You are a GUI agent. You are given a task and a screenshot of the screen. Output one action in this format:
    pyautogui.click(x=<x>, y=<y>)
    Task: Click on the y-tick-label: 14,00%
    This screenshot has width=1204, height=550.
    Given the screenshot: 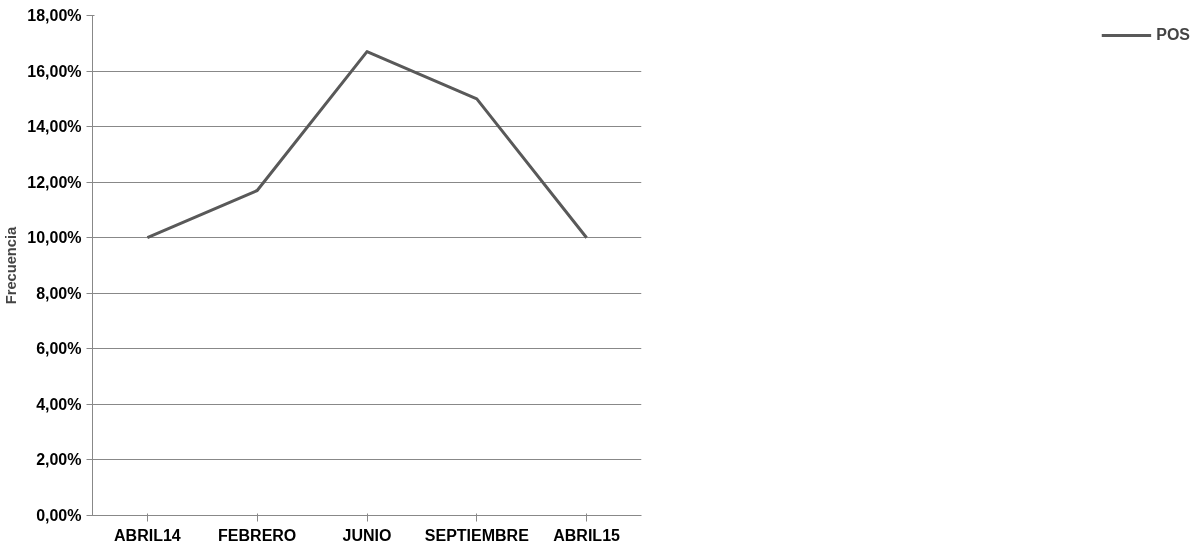 What is the action you would take?
    pyautogui.click(x=54, y=127)
    